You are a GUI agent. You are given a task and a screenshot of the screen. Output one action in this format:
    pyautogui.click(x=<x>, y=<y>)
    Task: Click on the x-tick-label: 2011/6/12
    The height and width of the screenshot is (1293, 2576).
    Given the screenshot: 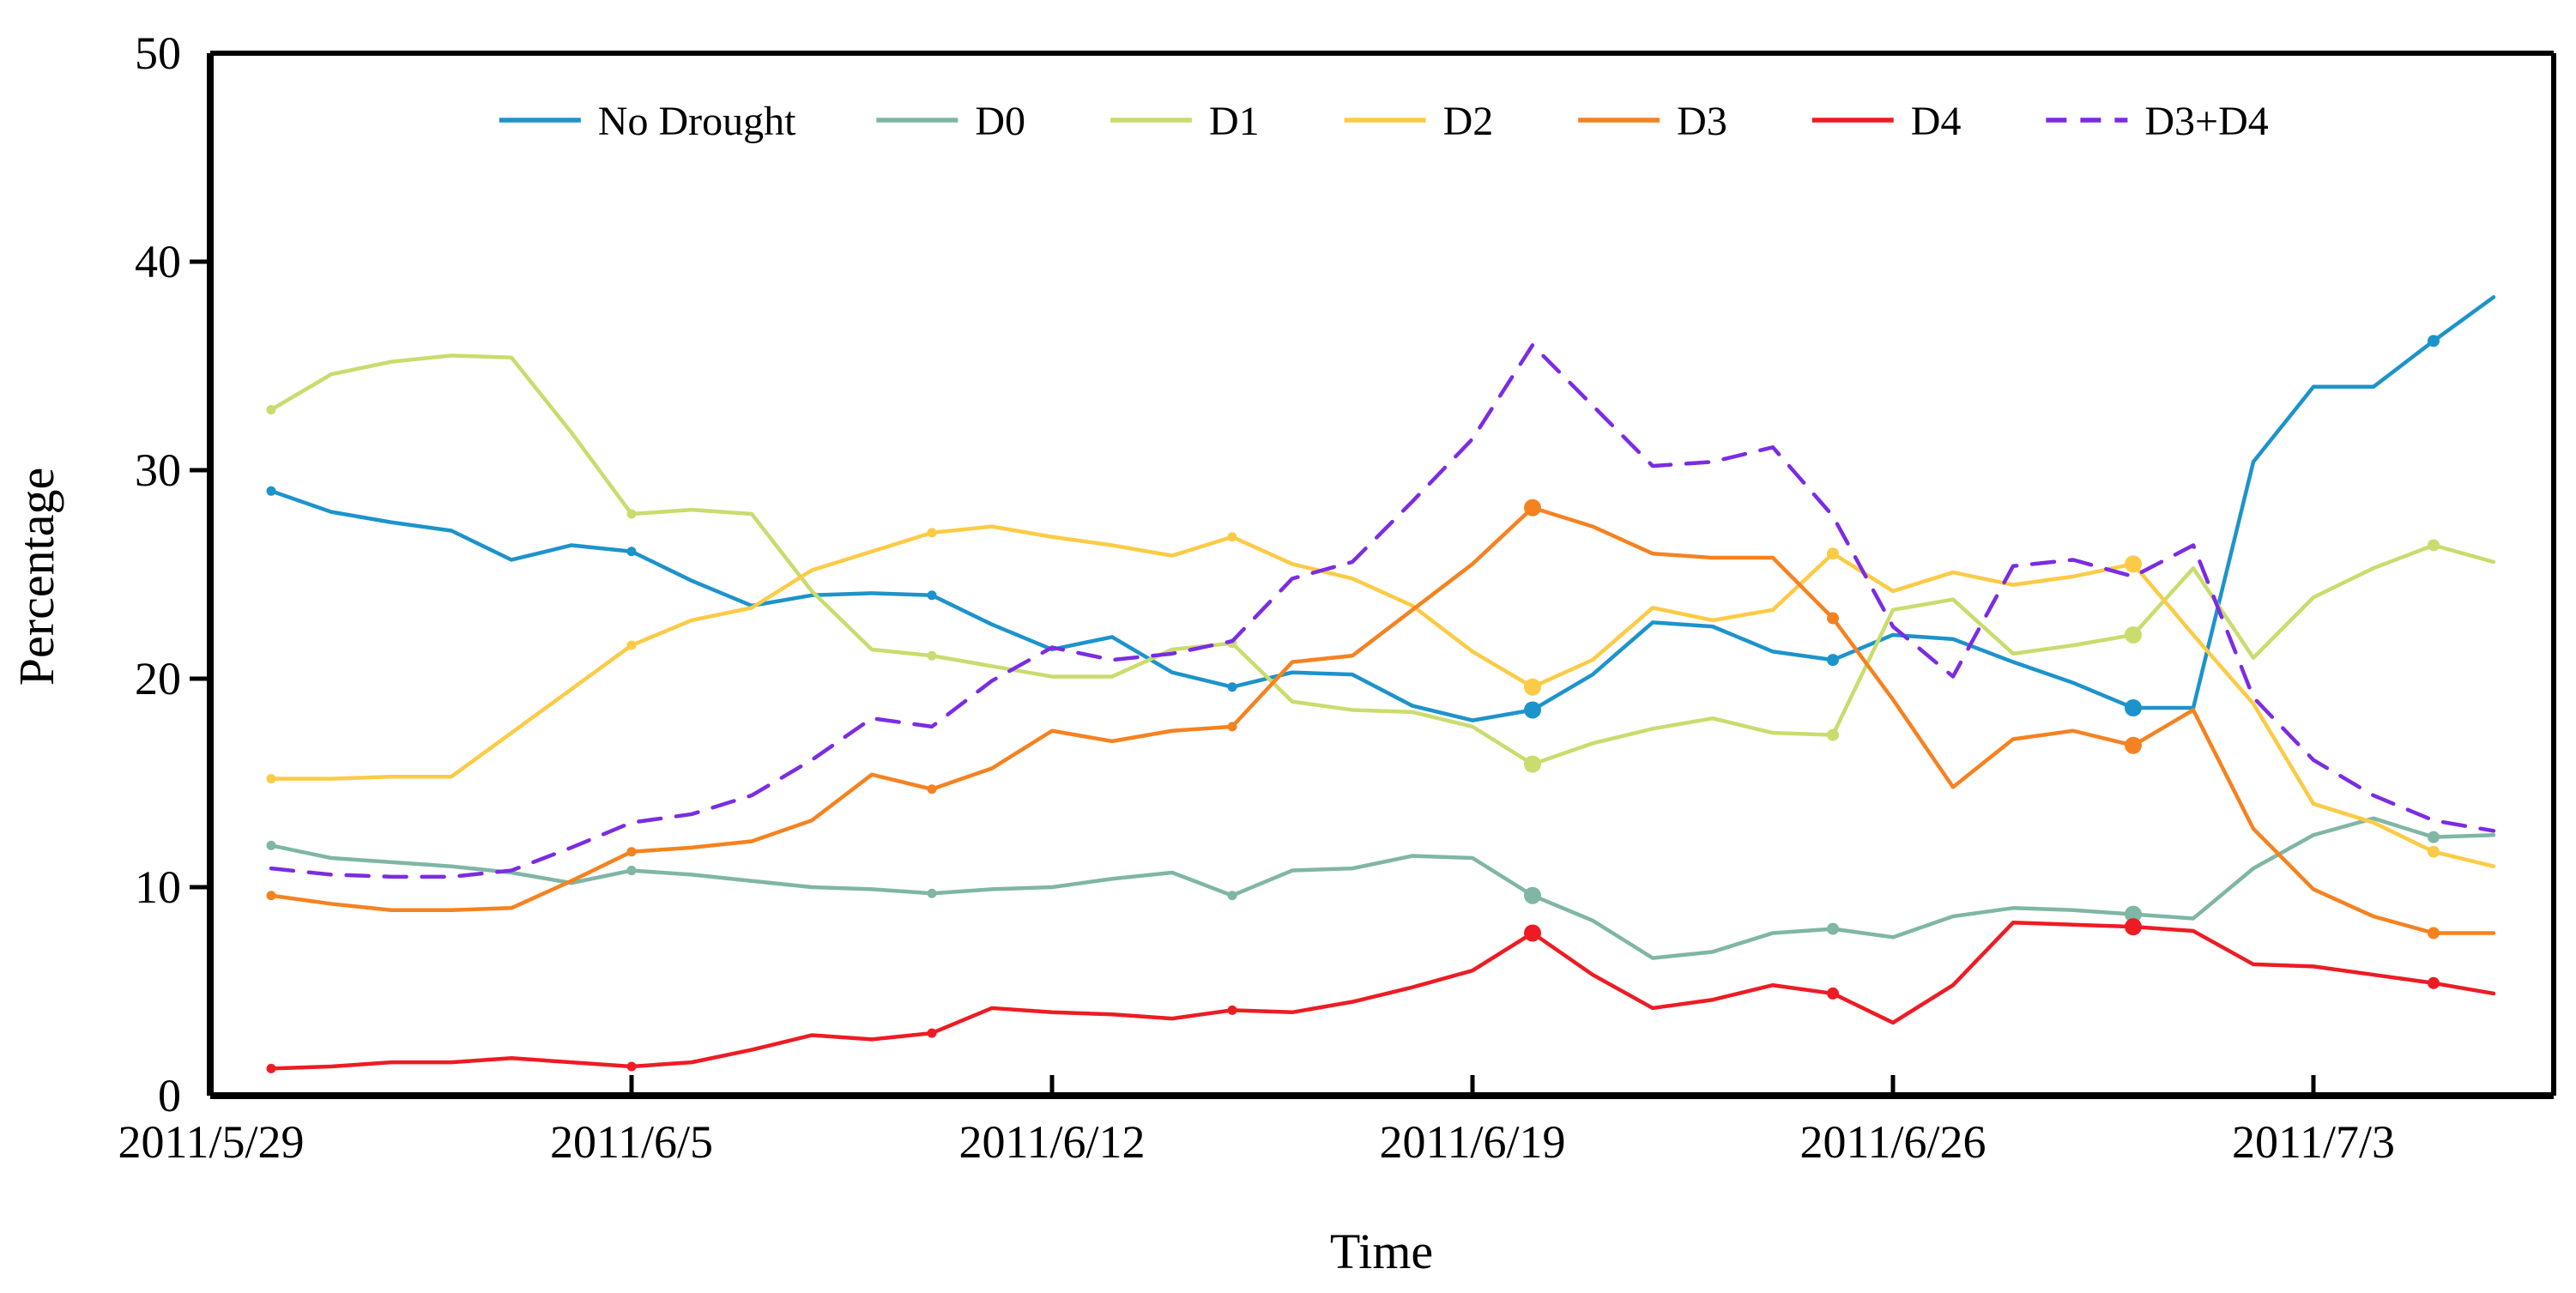 What is the action you would take?
    pyautogui.click(x=1051, y=1142)
    